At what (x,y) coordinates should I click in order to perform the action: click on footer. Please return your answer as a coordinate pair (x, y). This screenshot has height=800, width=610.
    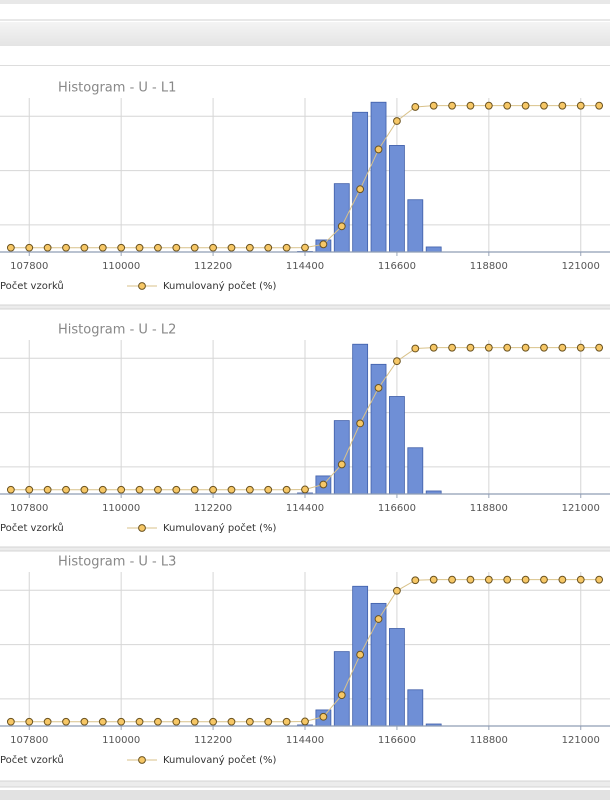
    Looking at the image, I should click on (305, 795).